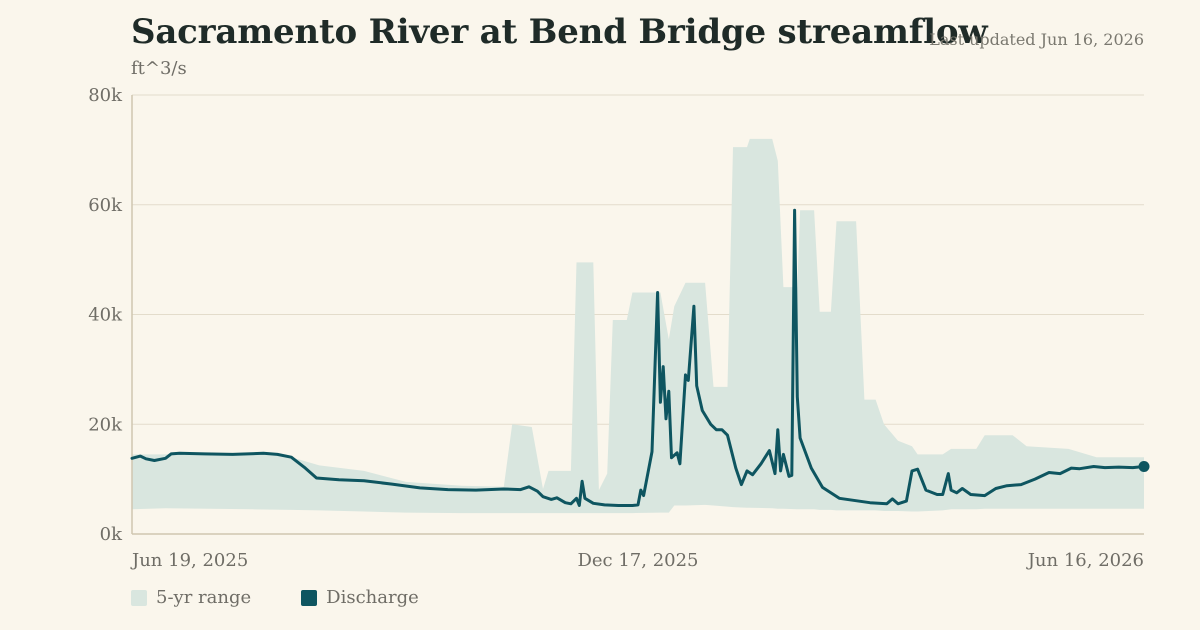 This screenshot has height=630, width=1200. Describe the element at coordinates (159, 68) in the screenshot. I see `unit-label: ft^3/s` at that location.